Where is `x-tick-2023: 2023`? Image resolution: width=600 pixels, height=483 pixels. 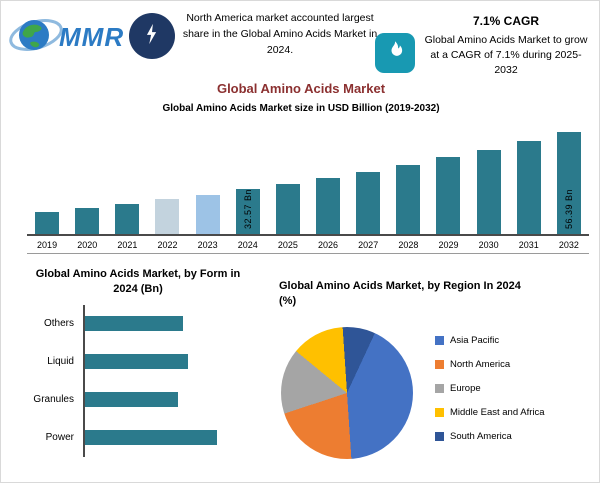
x-tick-2023: 2023 is located at coordinates (207, 245).